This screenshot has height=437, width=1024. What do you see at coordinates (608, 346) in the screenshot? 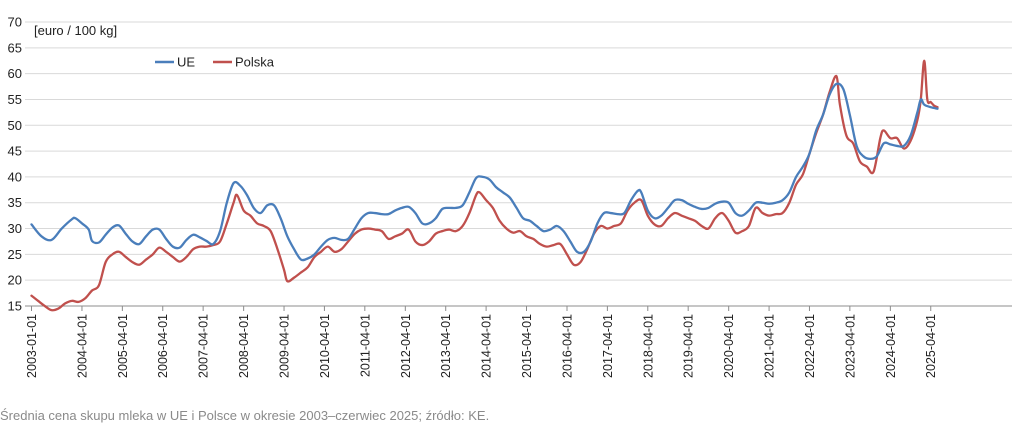
I see `x-tick-label: 2017-04-01` at bounding box center [608, 346].